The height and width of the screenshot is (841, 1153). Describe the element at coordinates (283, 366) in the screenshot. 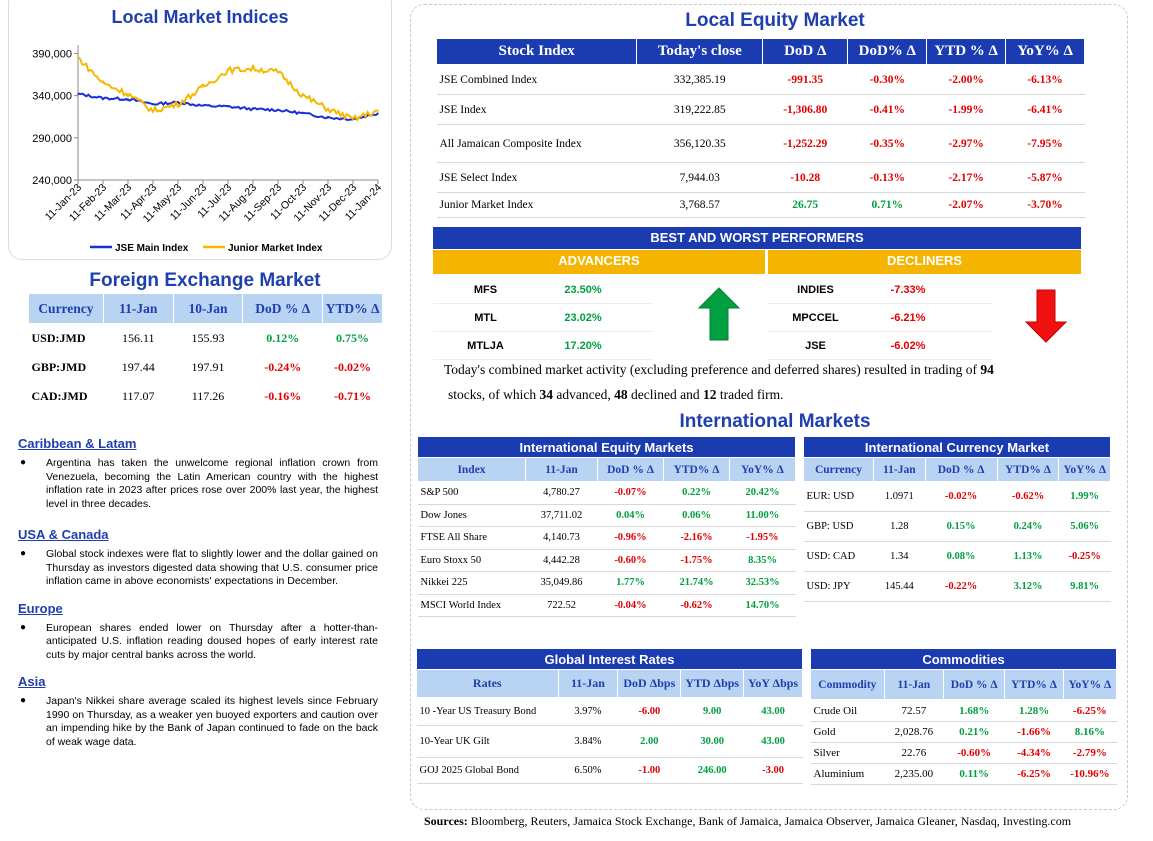

I see `fx-table-cell: -0.24%` at that location.